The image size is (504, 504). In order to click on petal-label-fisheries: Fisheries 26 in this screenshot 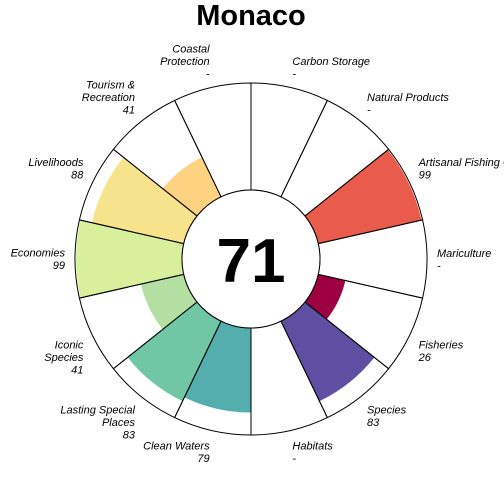, I will do `click(441, 352)`.